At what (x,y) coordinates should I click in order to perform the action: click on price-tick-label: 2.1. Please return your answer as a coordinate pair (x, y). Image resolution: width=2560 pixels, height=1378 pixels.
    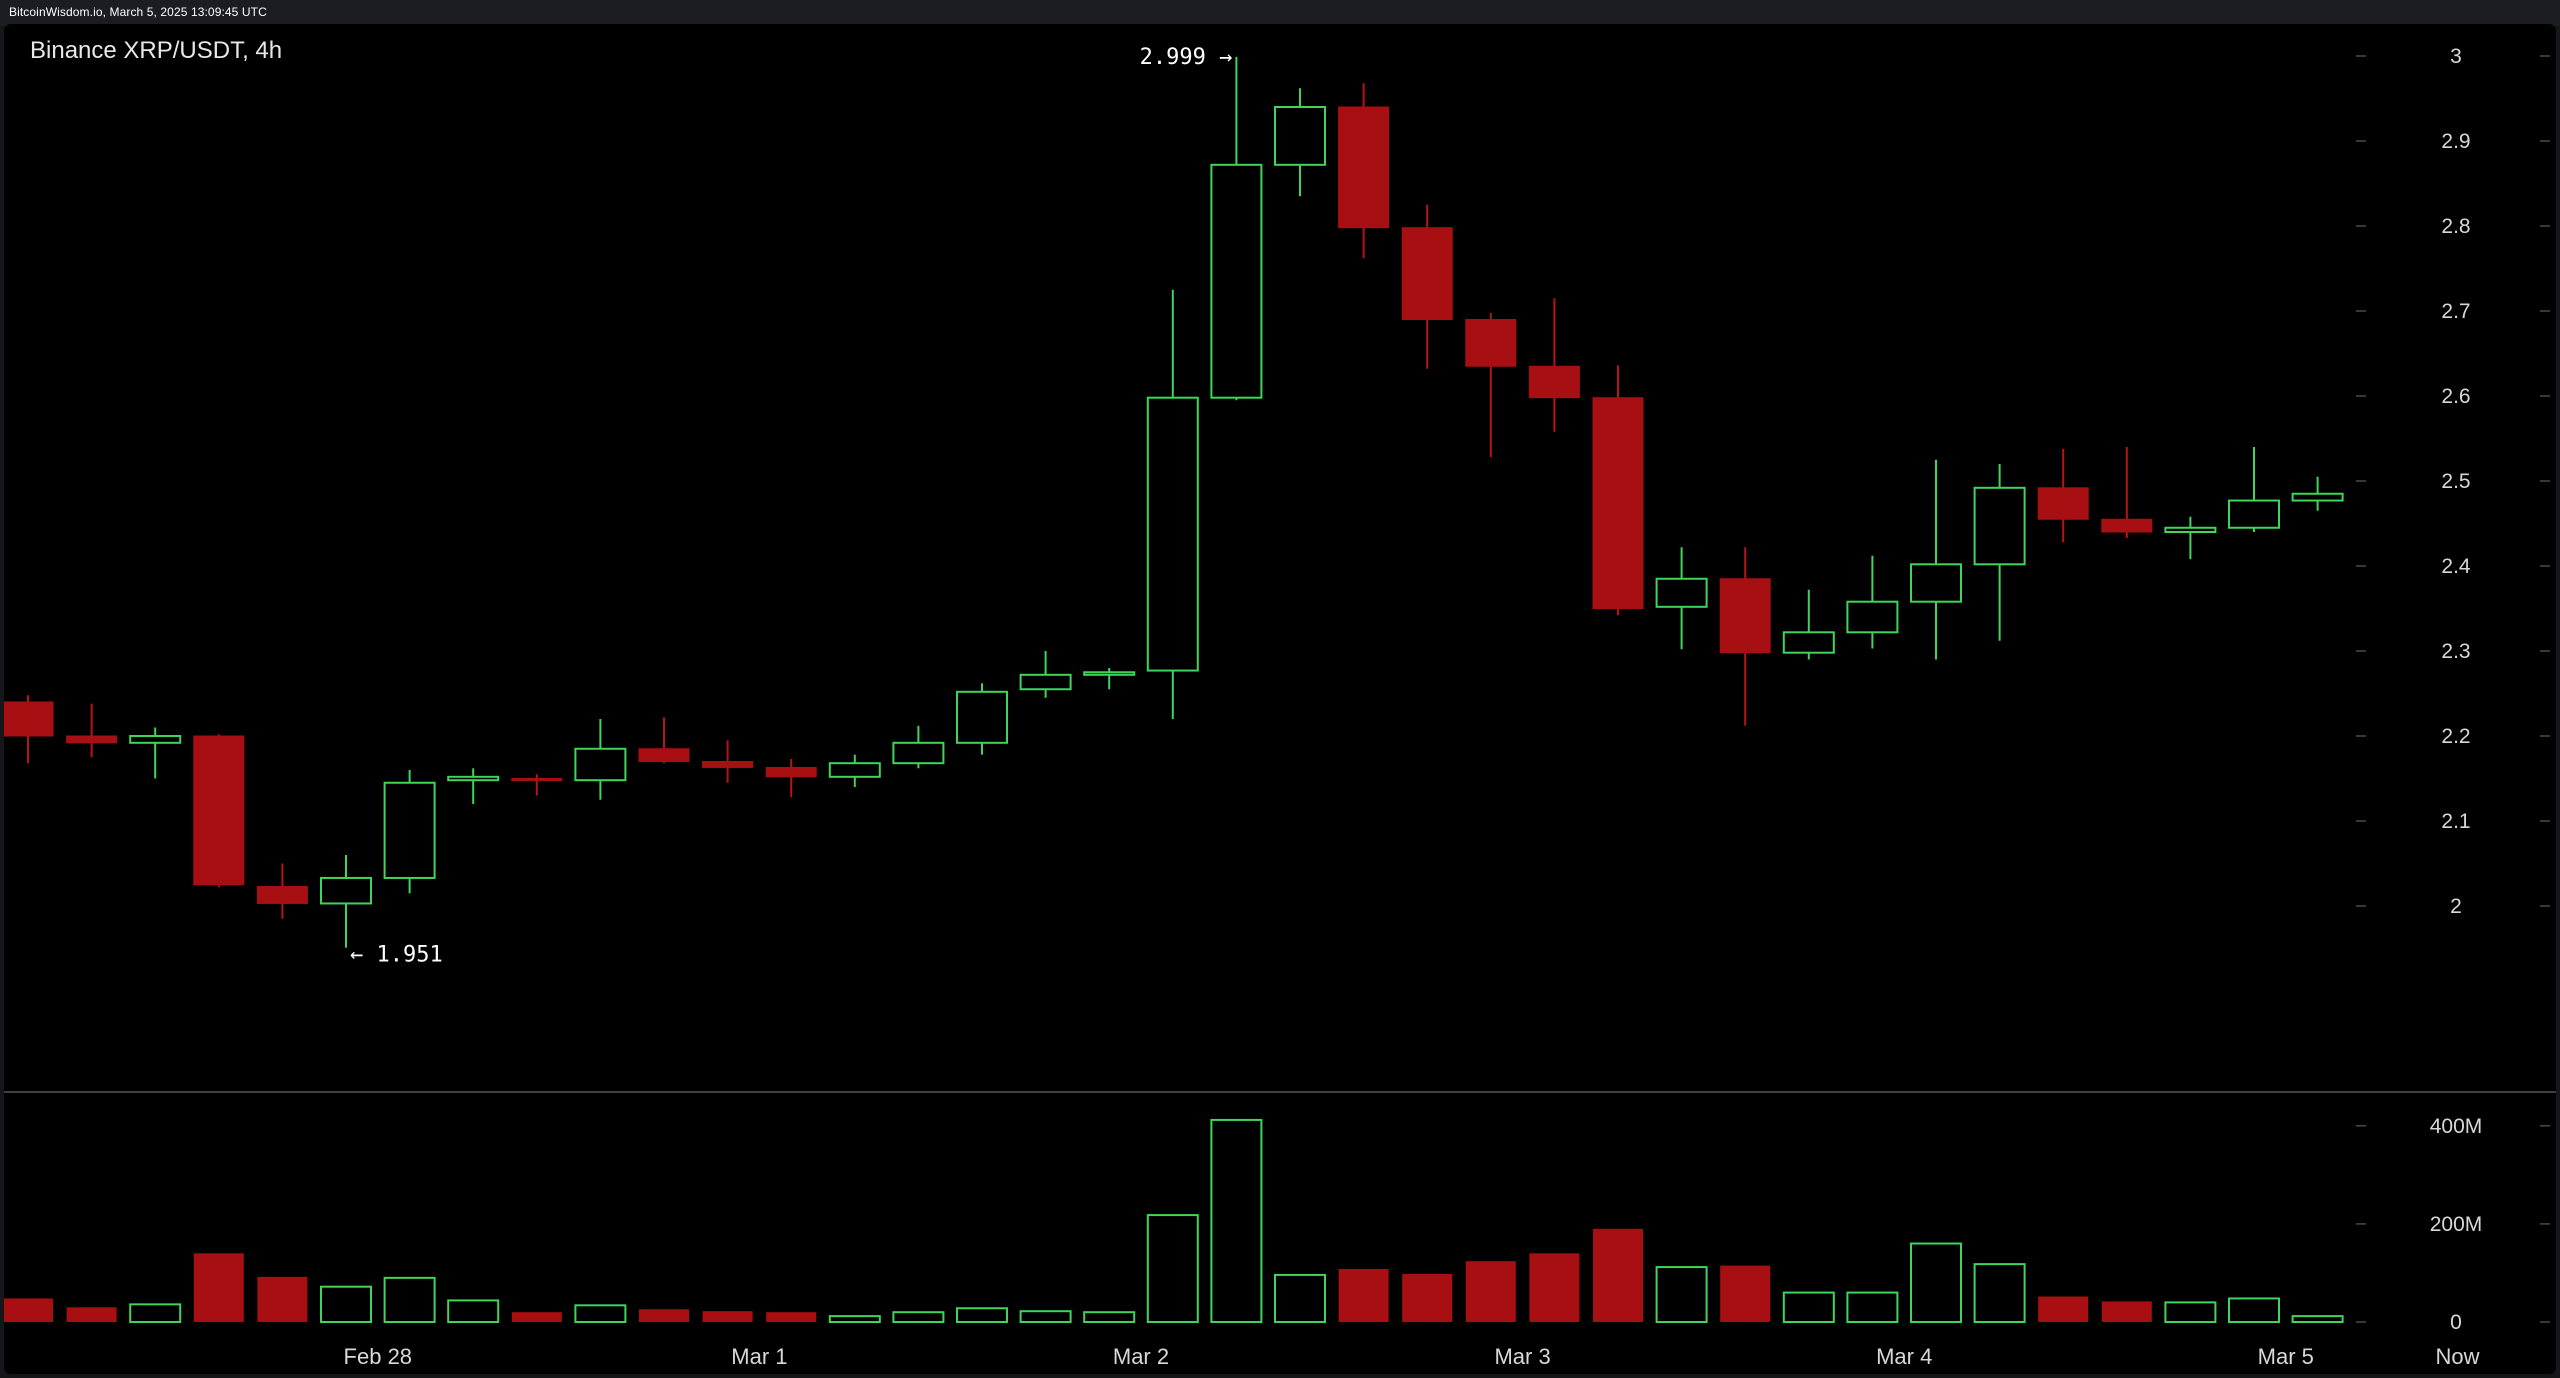
    Looking at the image, I should click on (2455, 821).